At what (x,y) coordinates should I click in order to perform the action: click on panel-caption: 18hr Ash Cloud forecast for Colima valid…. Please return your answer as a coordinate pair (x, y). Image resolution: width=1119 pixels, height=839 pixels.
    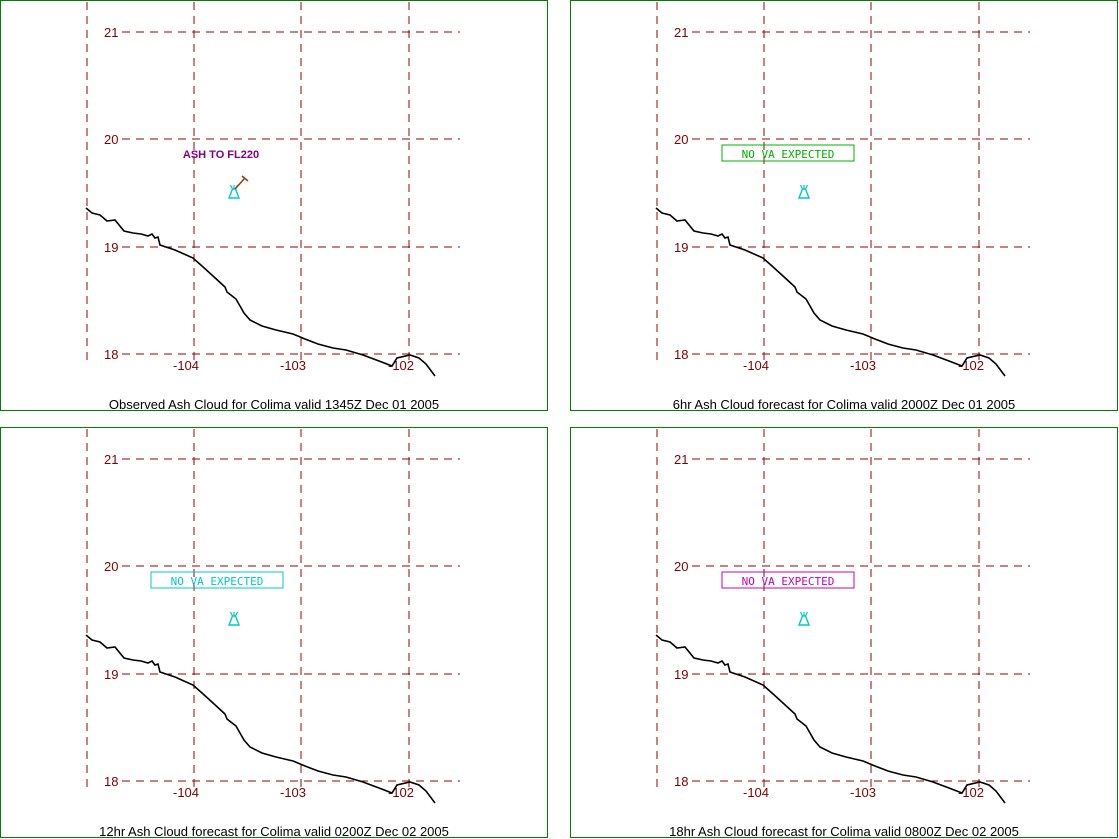
    Looking at the image, I should click on (844, 831).